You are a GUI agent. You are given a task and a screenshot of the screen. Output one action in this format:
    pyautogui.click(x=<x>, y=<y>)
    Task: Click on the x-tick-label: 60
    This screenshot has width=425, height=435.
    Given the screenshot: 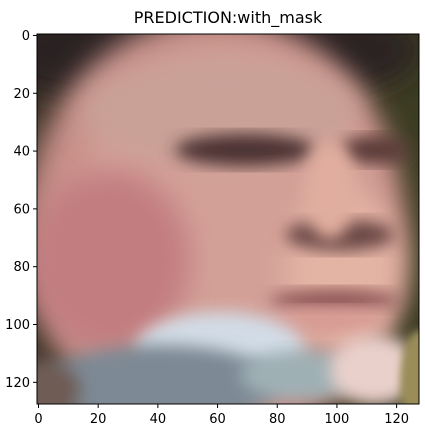 What is the action you would take?
    pyautogui.click(x=217, y=419)
    